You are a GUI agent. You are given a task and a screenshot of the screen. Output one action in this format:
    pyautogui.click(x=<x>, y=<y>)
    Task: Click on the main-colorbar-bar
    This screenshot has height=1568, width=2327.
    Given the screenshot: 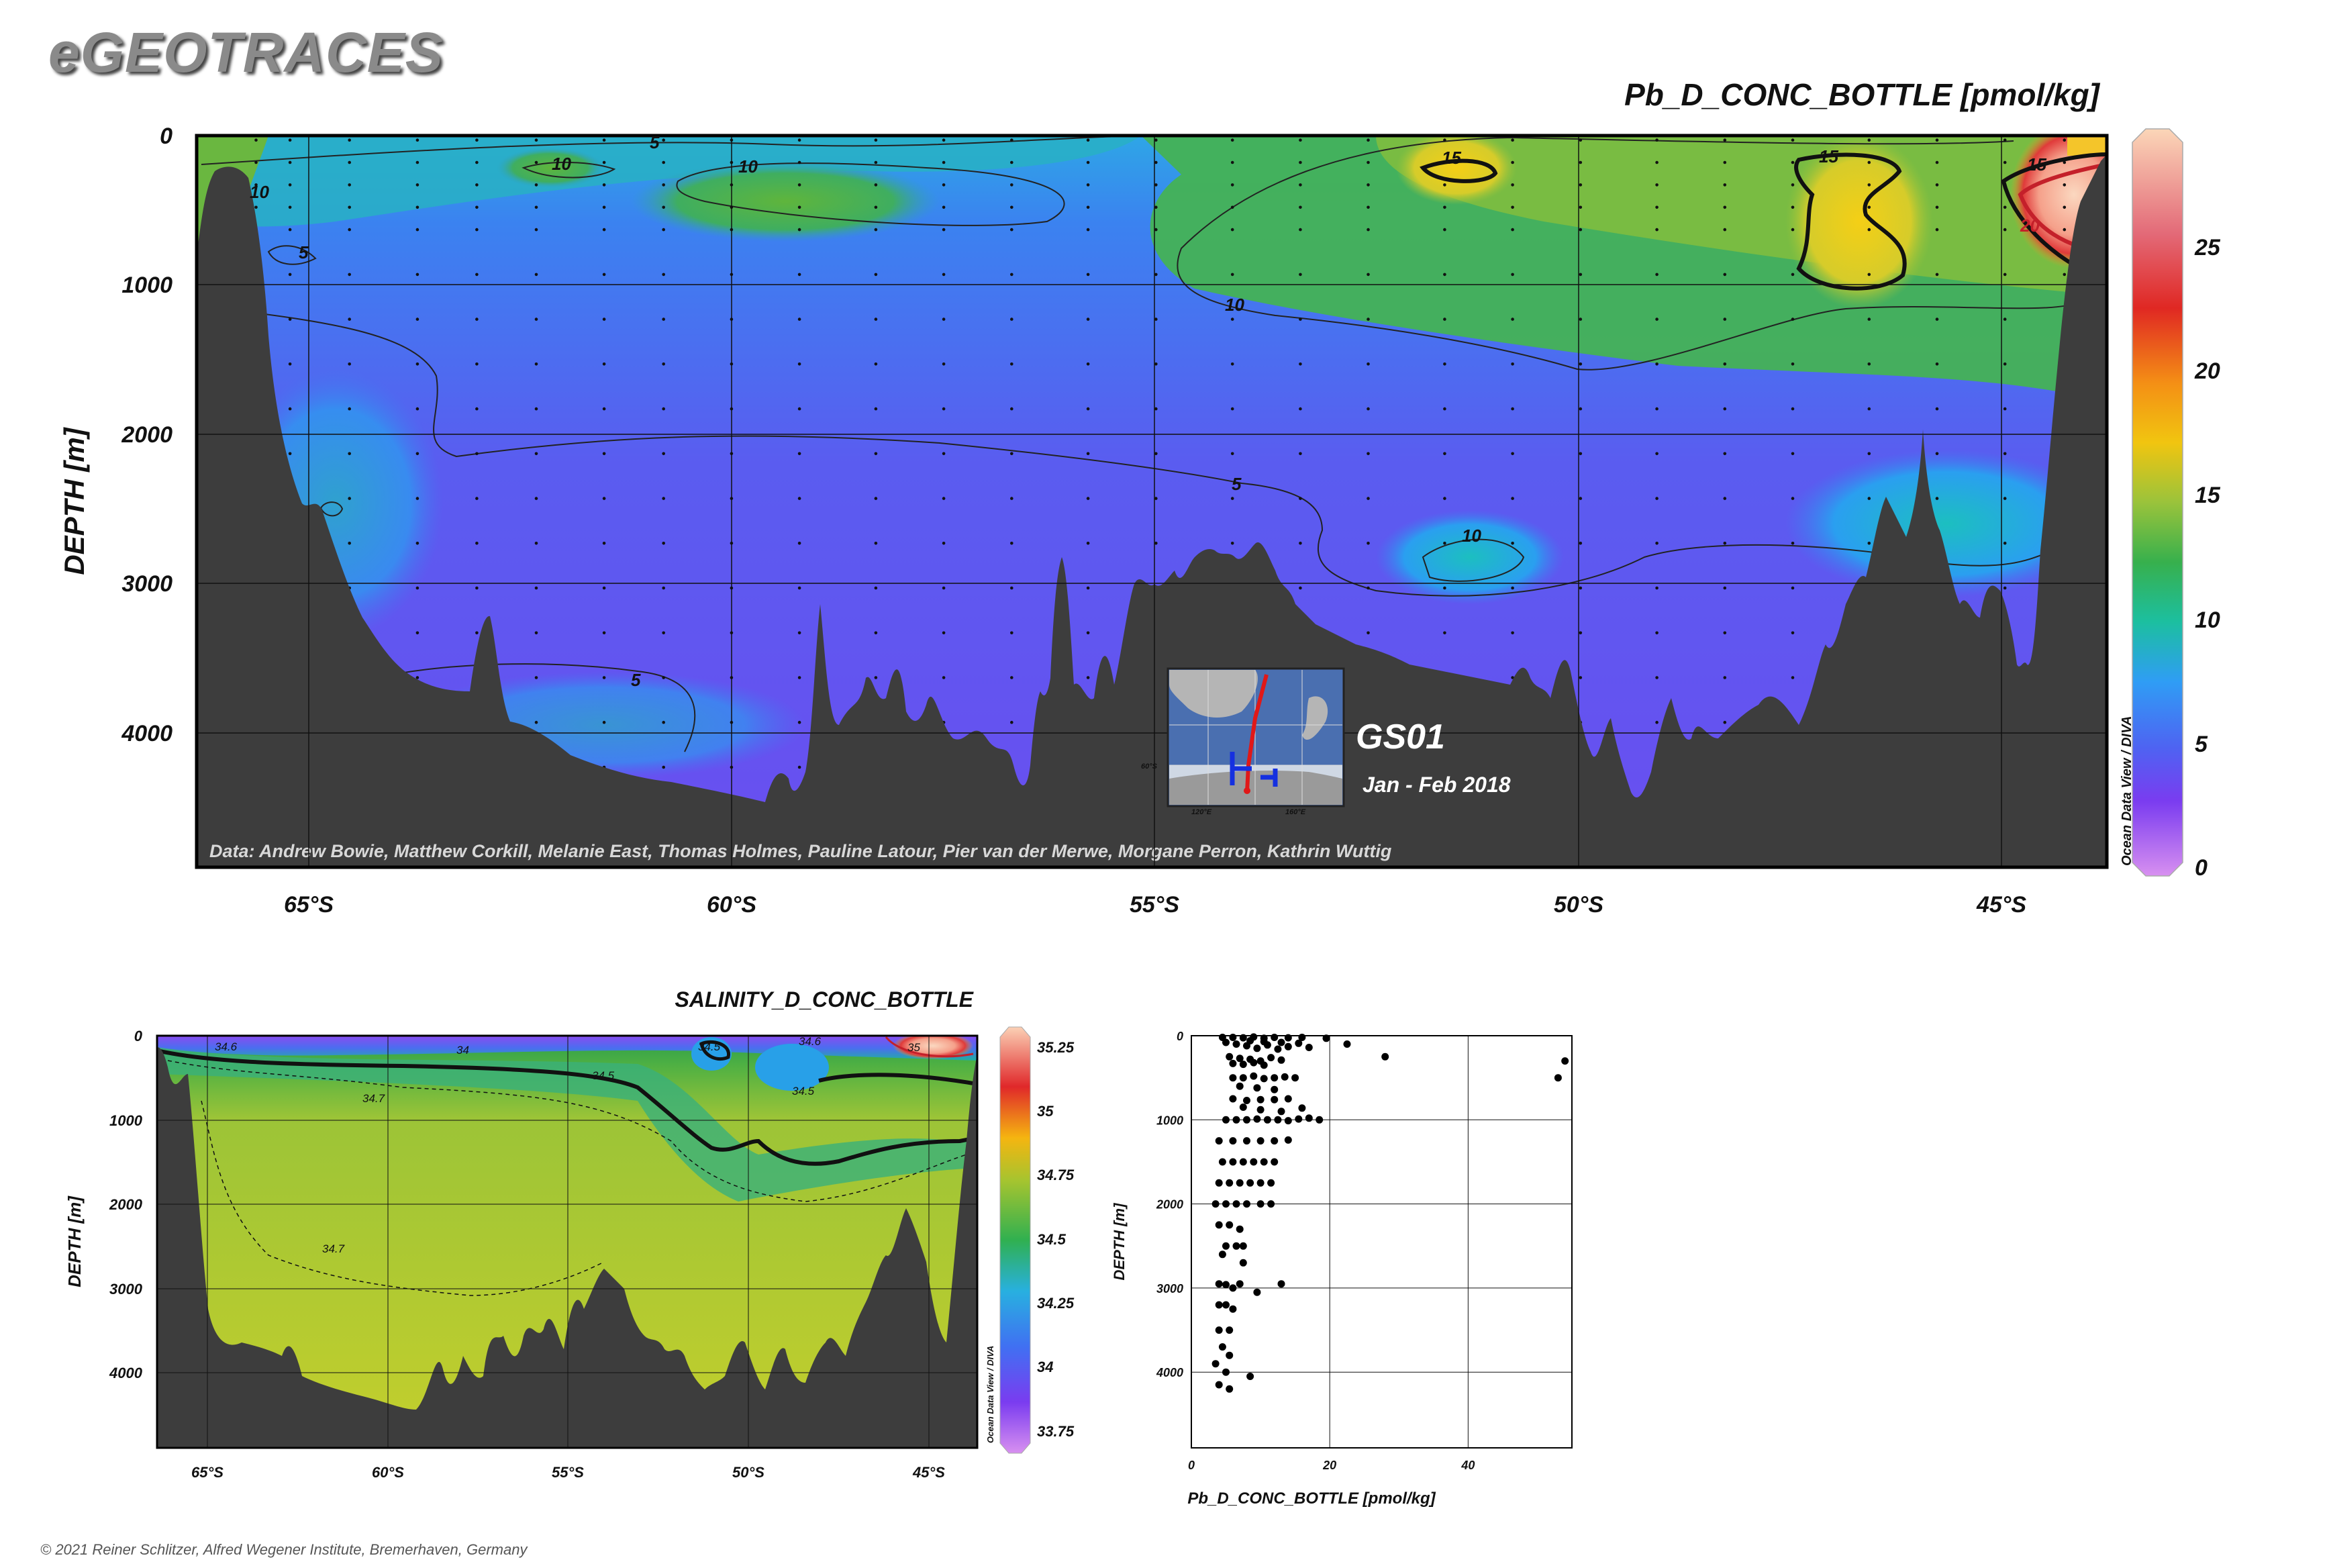 What is the action you would take?
    pyautogui.click(x=2157, y=503)
    